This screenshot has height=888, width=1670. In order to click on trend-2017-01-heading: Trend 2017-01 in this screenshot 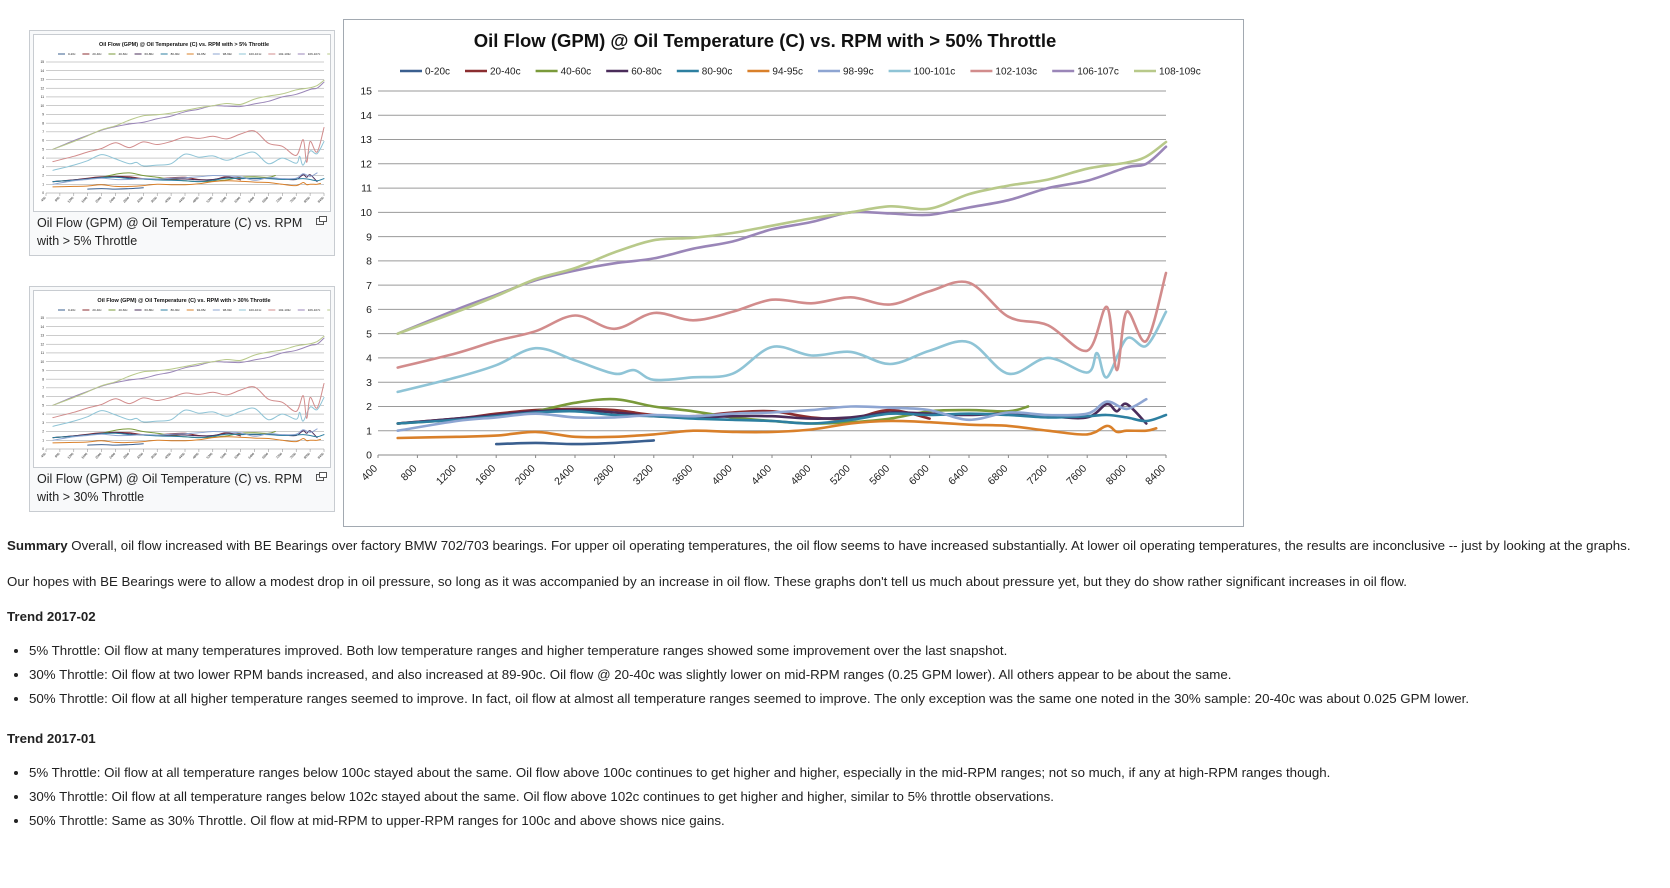, I will do `click(51, 738)`.